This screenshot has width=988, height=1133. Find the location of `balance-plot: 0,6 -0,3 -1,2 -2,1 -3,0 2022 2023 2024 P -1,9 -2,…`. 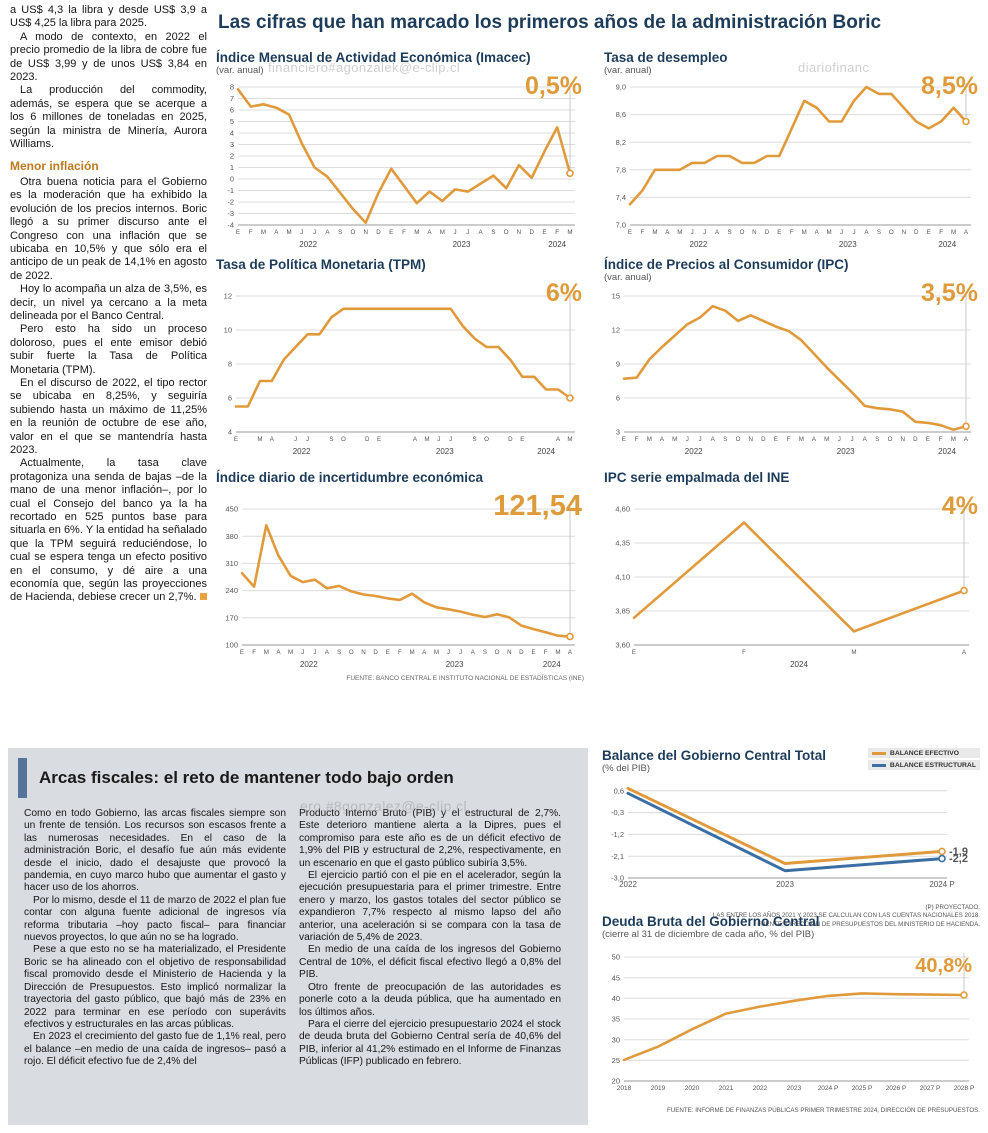

balance-plot: 0,6 -0,3 -1,2 -2,1 -3,0 2022 2023 2024 P -1,9 -2,… is located at coordinates (791, 839).